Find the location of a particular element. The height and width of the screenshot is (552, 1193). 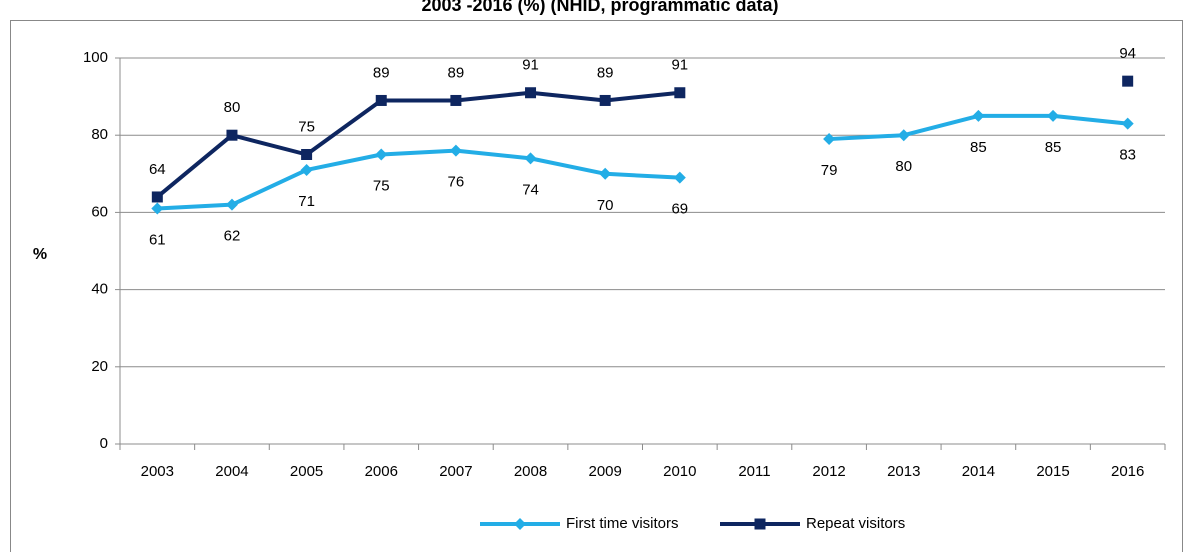

x-tick-label: 2007 is located at coordinates (455, 471).